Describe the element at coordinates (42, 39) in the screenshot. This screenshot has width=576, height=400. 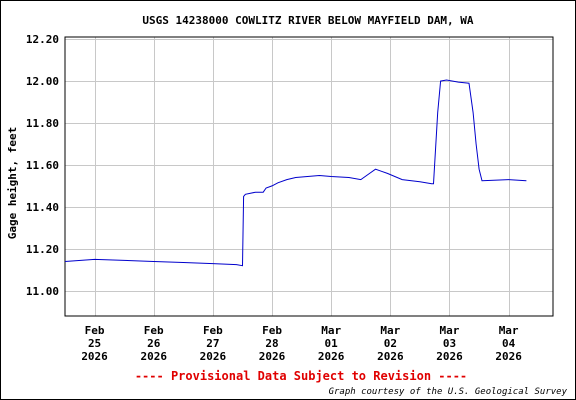
I see `y-tick-label: 12.20` at that location.